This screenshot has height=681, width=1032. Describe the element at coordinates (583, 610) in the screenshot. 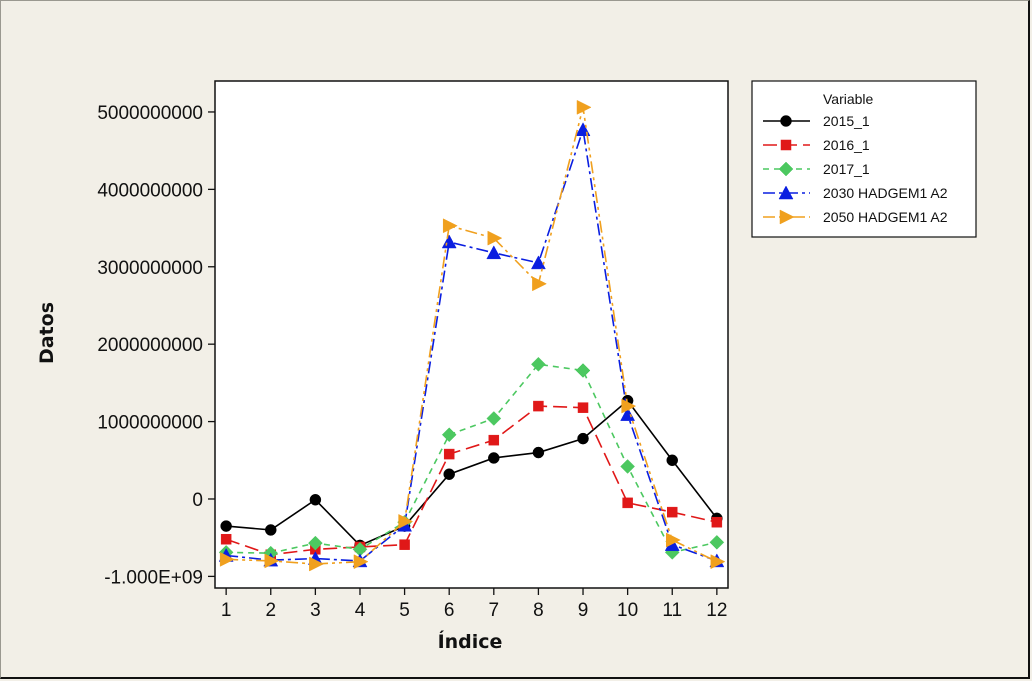

I see `x-tick-label: 9` at that location.